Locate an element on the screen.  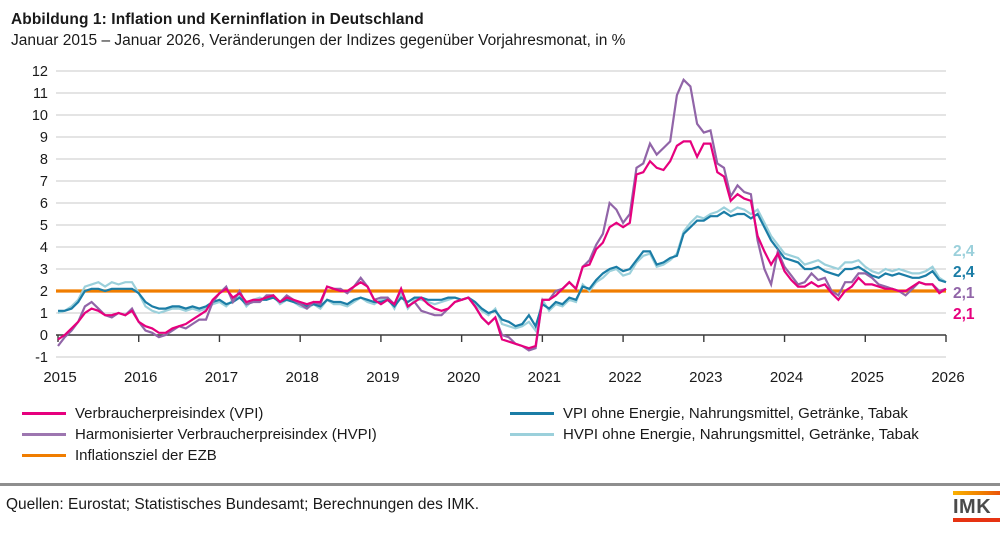
y-axis-tick-label: 8 is located at coordinates (44, 160).